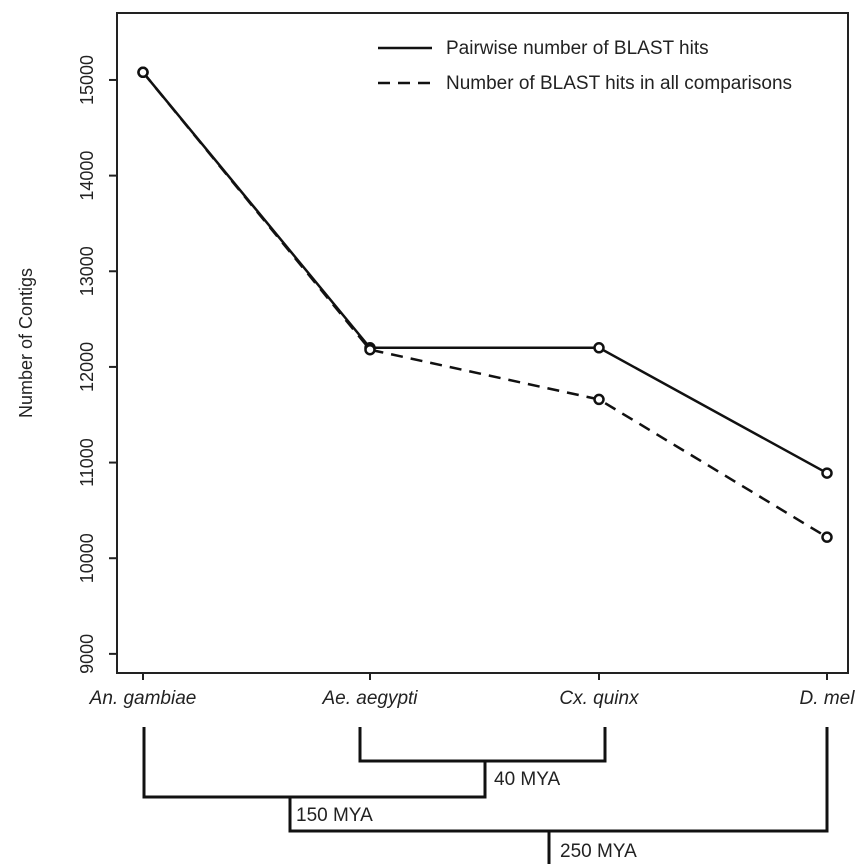 The height and width of the screenshot is (864, 857). I want to click on y-tick-label: 11000, so click(87, 462).